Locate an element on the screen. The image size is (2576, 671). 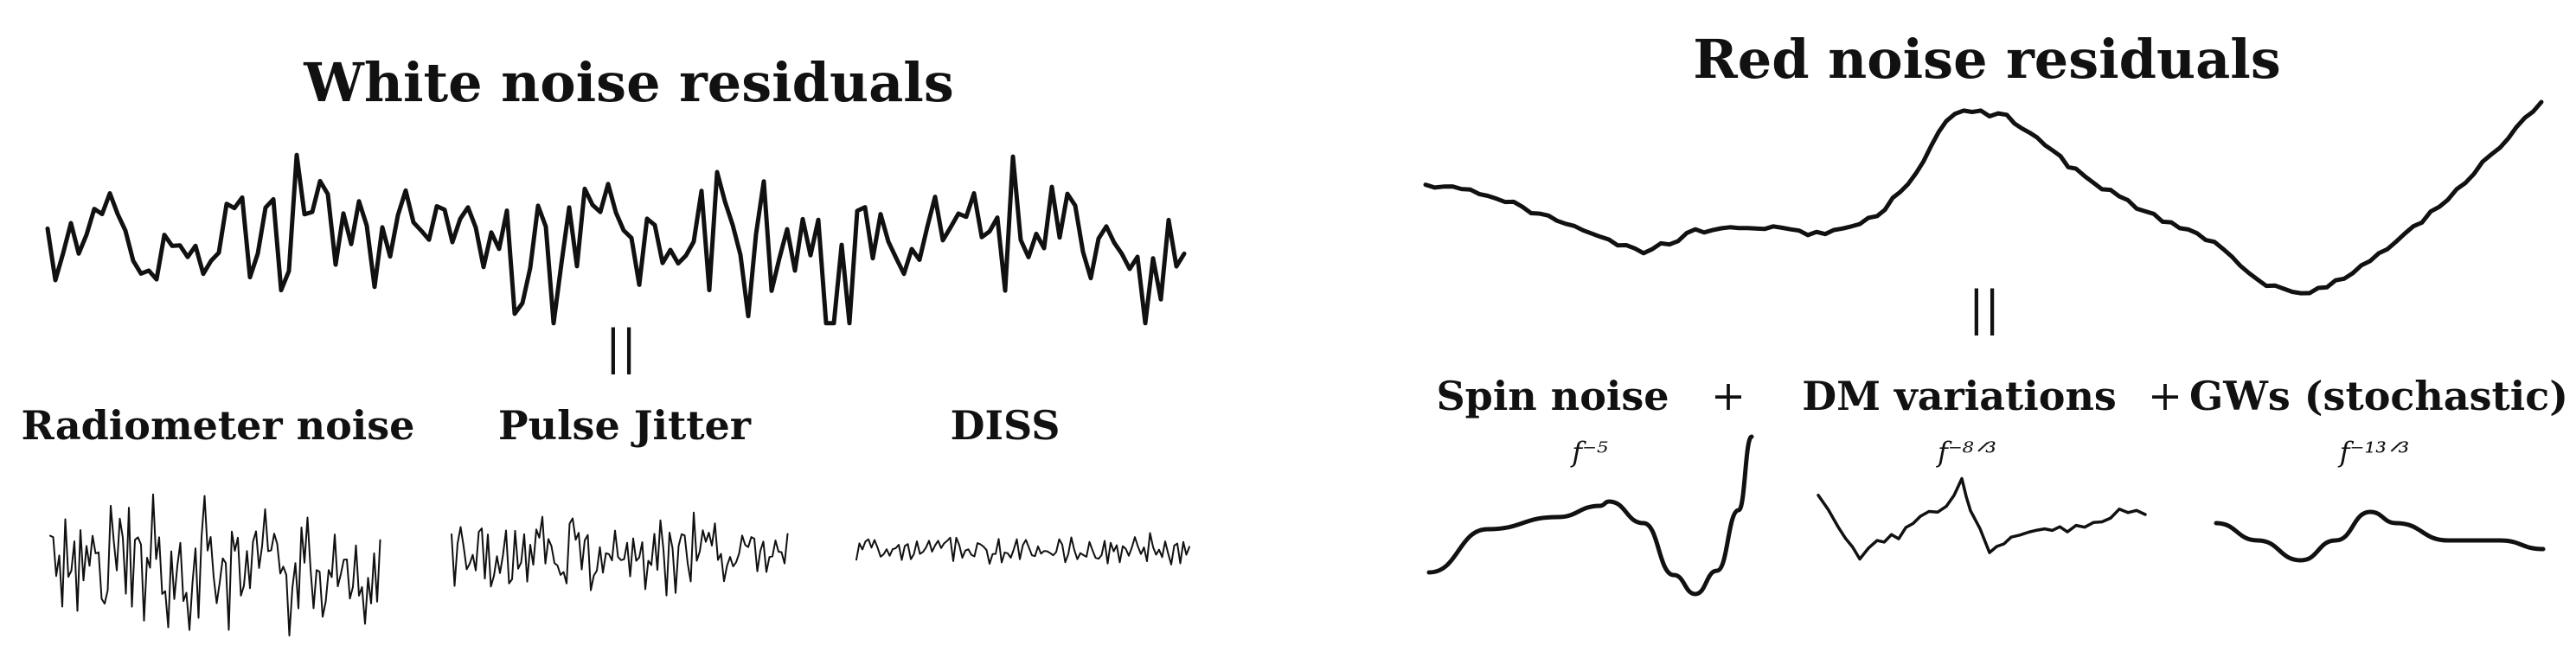
radiometer-noise-label: Radiometer noise is located at coordinates (218, 425).